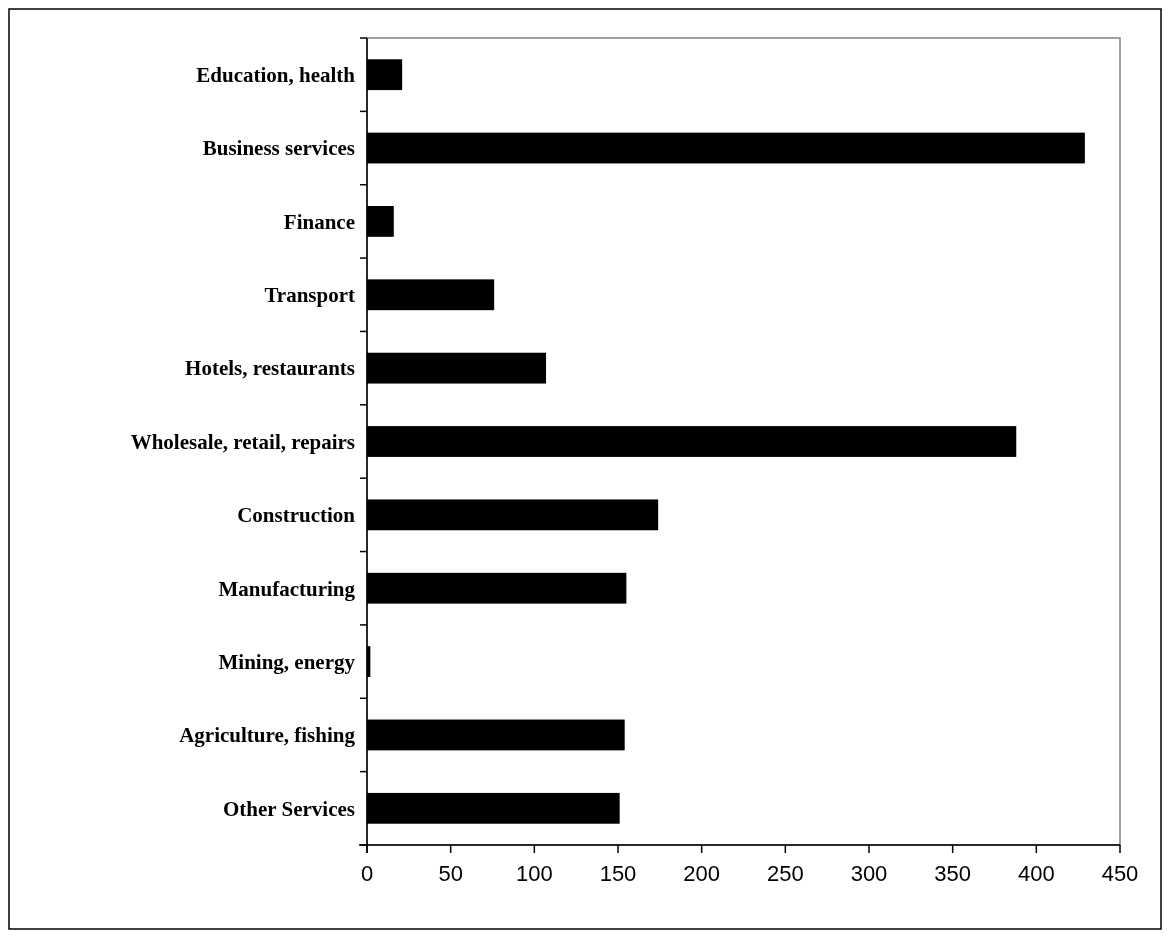 Image resolution: width=1170 pixels, height=938 pixels. Describe the element at coordinates (289, 808) in the screenshot. I see `y-tick-label: Other Services` at that location.